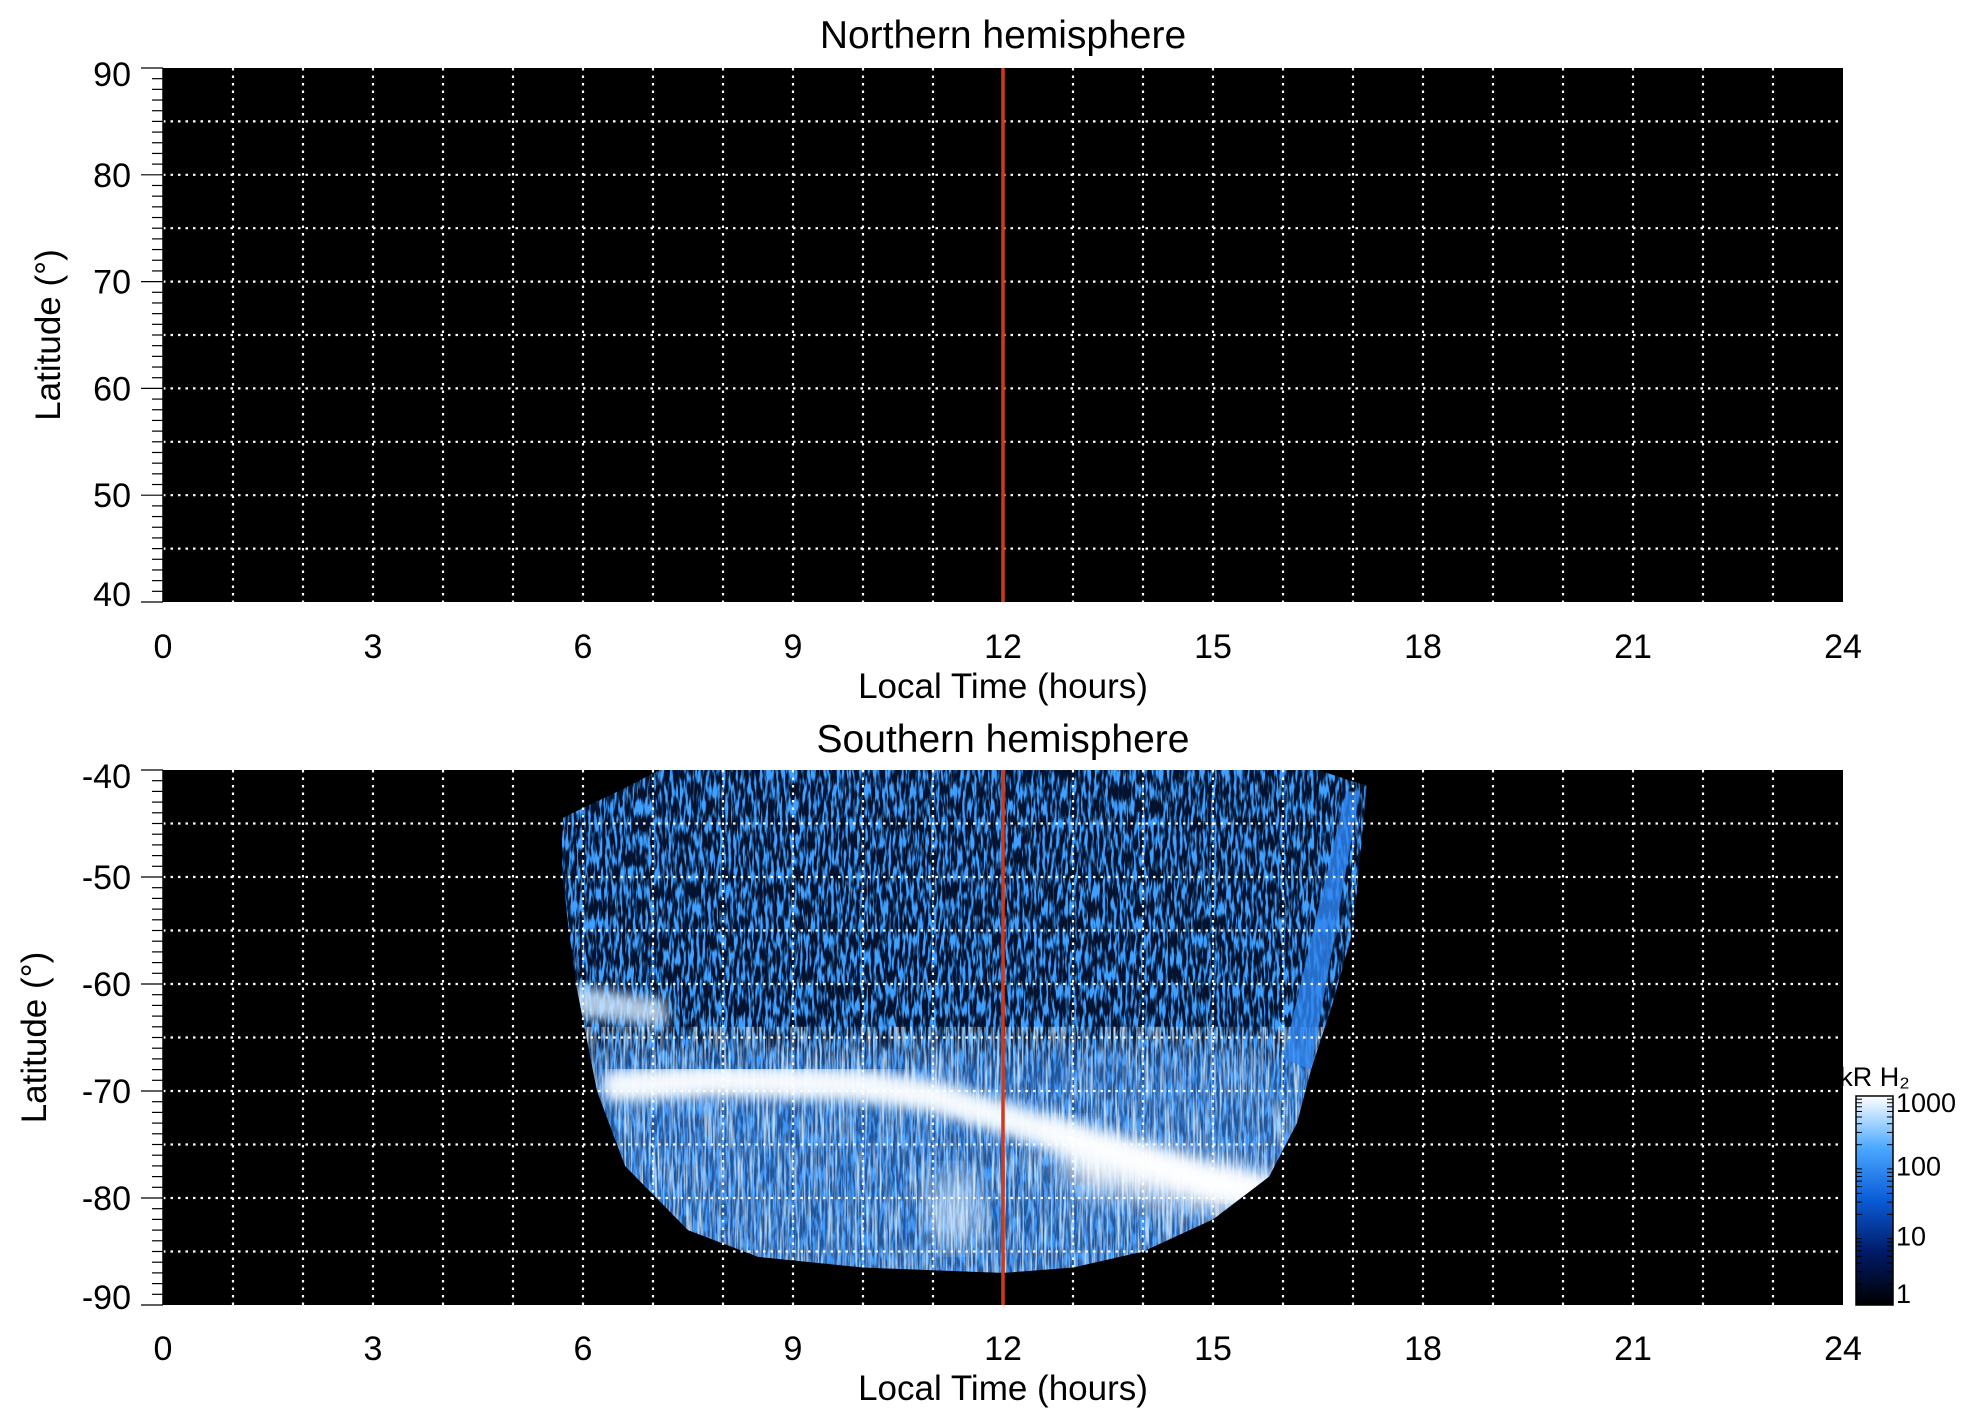 This screenshot has width=1983, height=1423. Describe the element at coordinates (1153, 1171) in the screenshot. I see `emission-dusk-band` at that location.